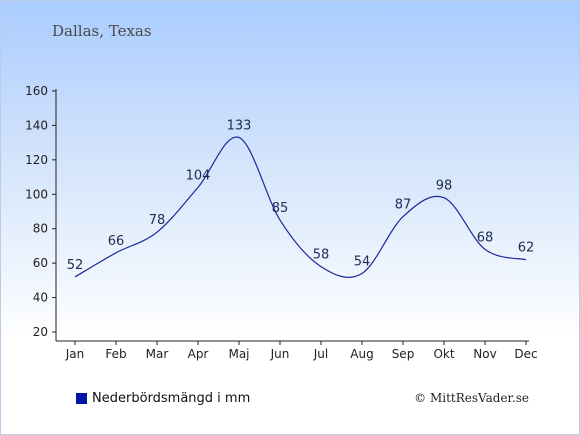 The image size is (580, 435). Describe the element at coordinates (443, 354) in the screenshot. I see `x-tick-label: Okt` at that location.